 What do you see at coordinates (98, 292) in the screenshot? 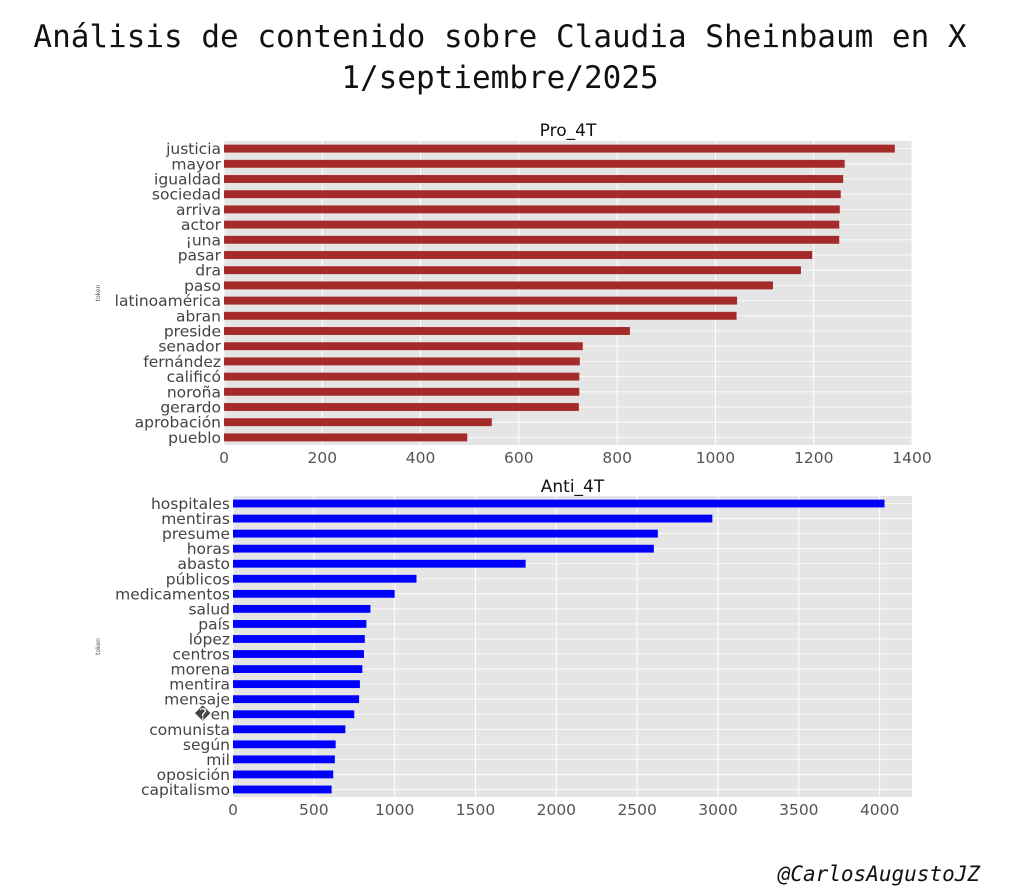
I see `pro-y-axis-label: token` at bounding box center [98, 292].